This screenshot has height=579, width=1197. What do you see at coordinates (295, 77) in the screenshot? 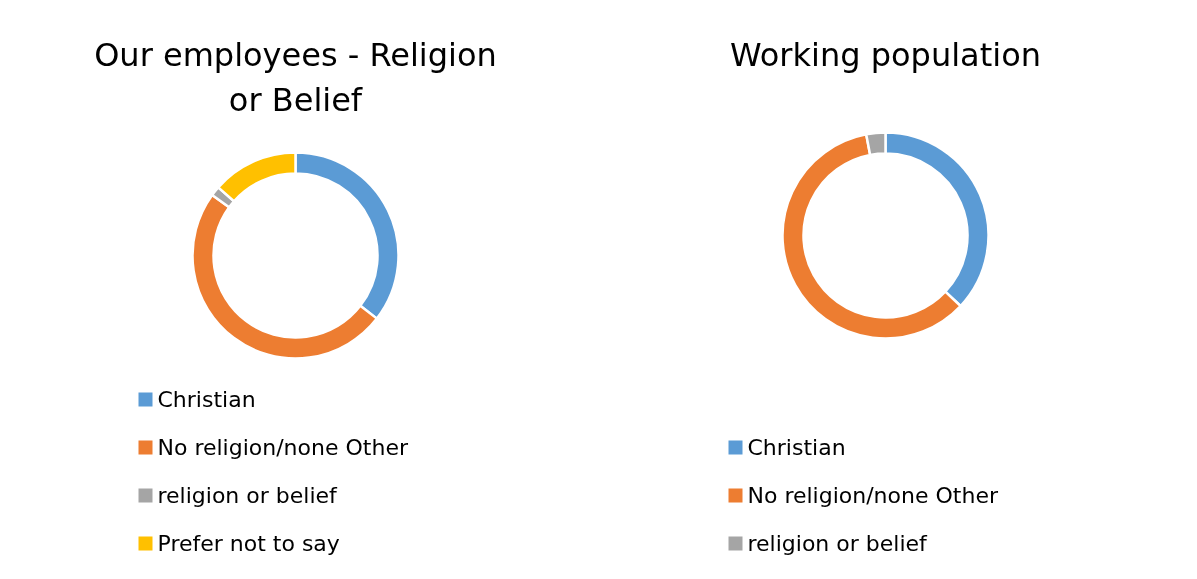
I see `chart-title: Our employees - Religion or Belief` at bounding box center [295, 77].